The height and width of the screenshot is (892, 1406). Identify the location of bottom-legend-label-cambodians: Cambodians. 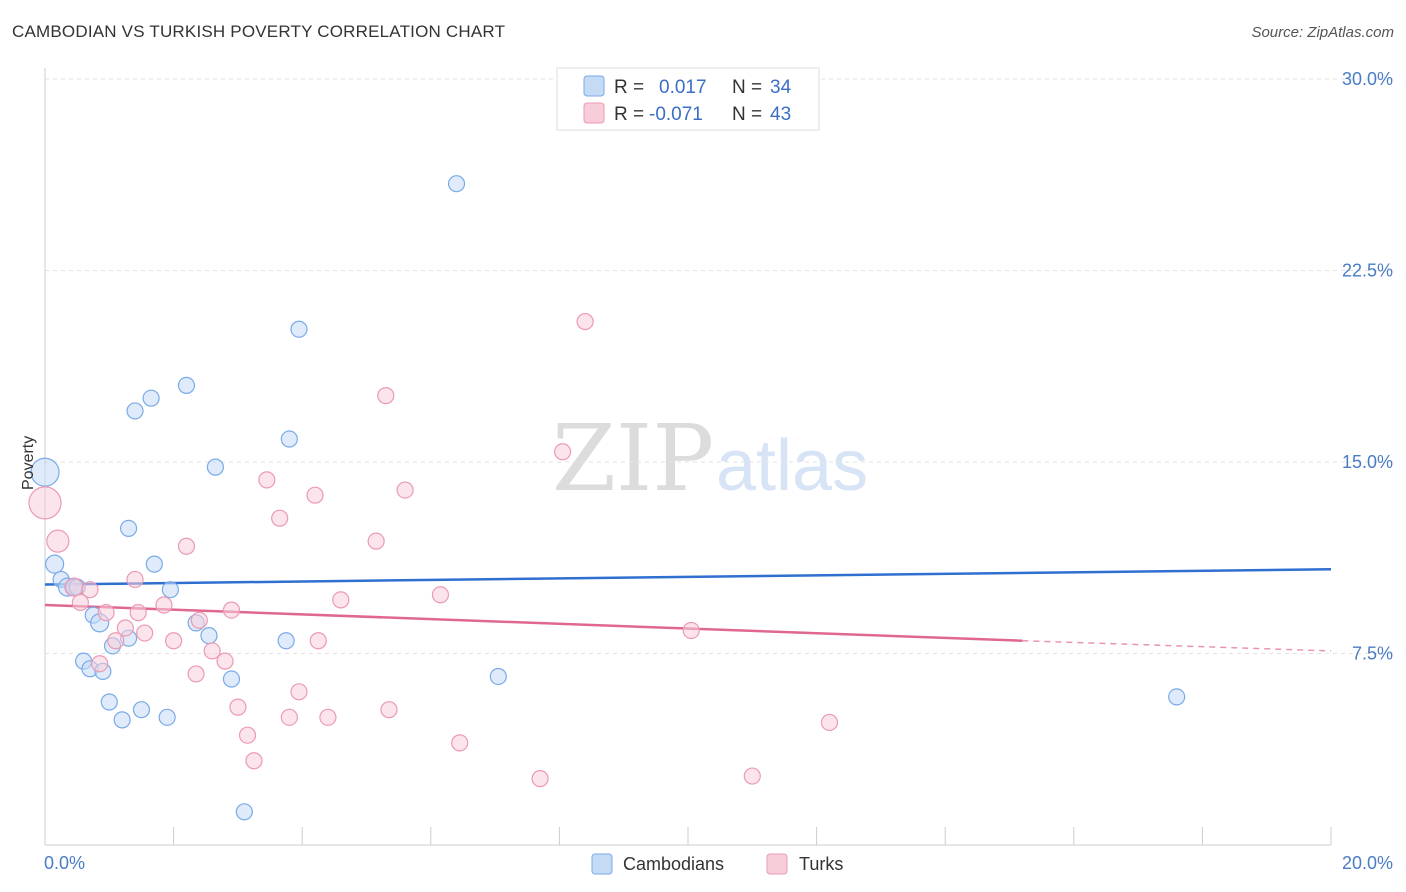
(673, 864).